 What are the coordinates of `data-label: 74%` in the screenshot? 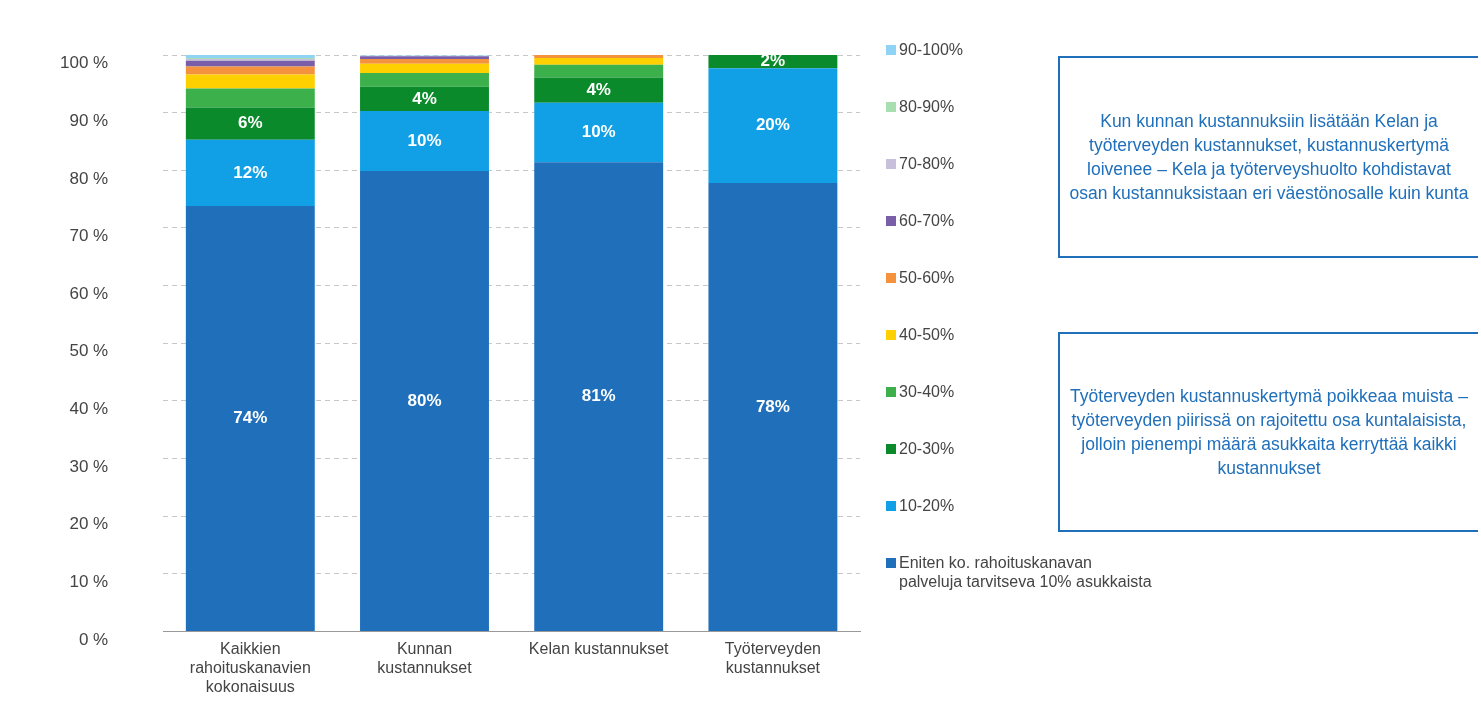 It's located at (250, 418).